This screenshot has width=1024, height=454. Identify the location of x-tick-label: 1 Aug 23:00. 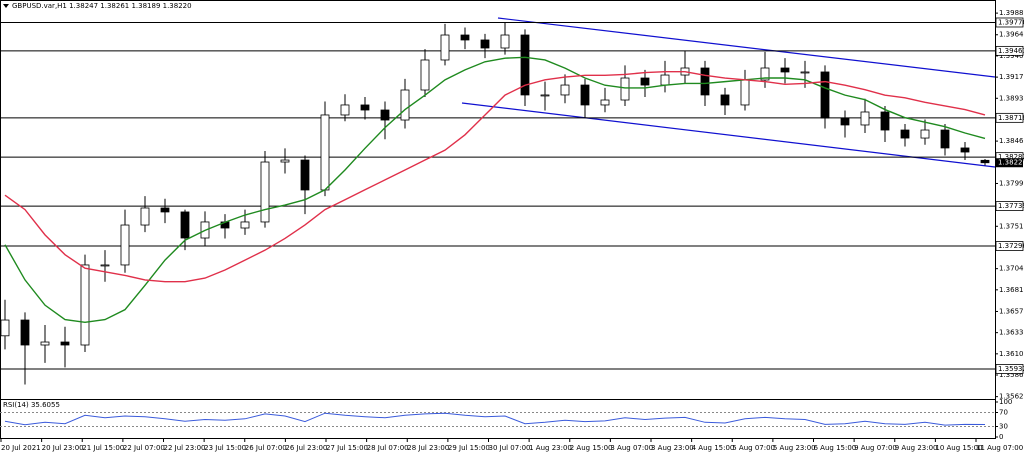
(550, 448).